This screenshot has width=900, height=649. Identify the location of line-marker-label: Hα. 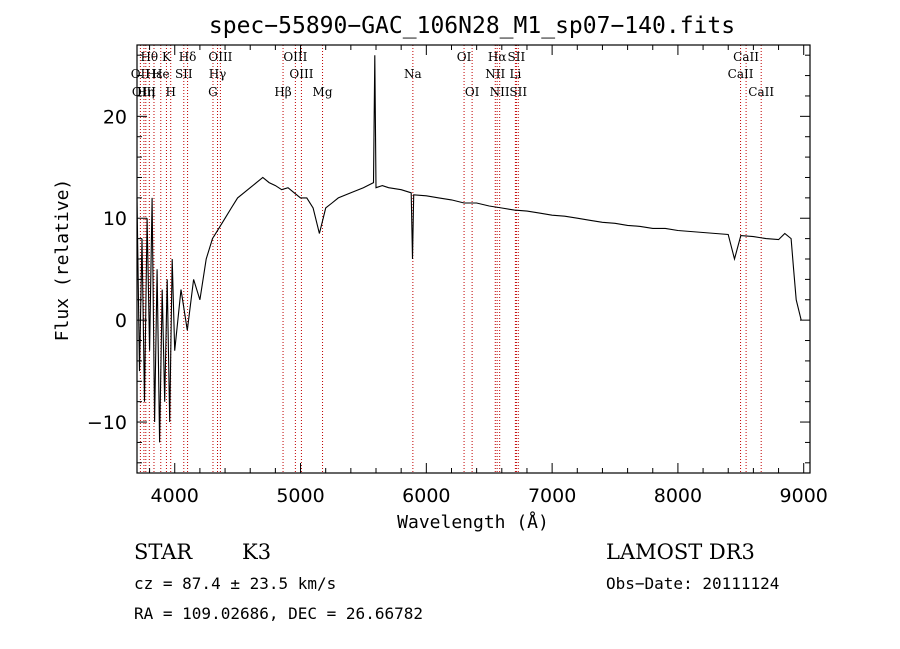
(497, 57).